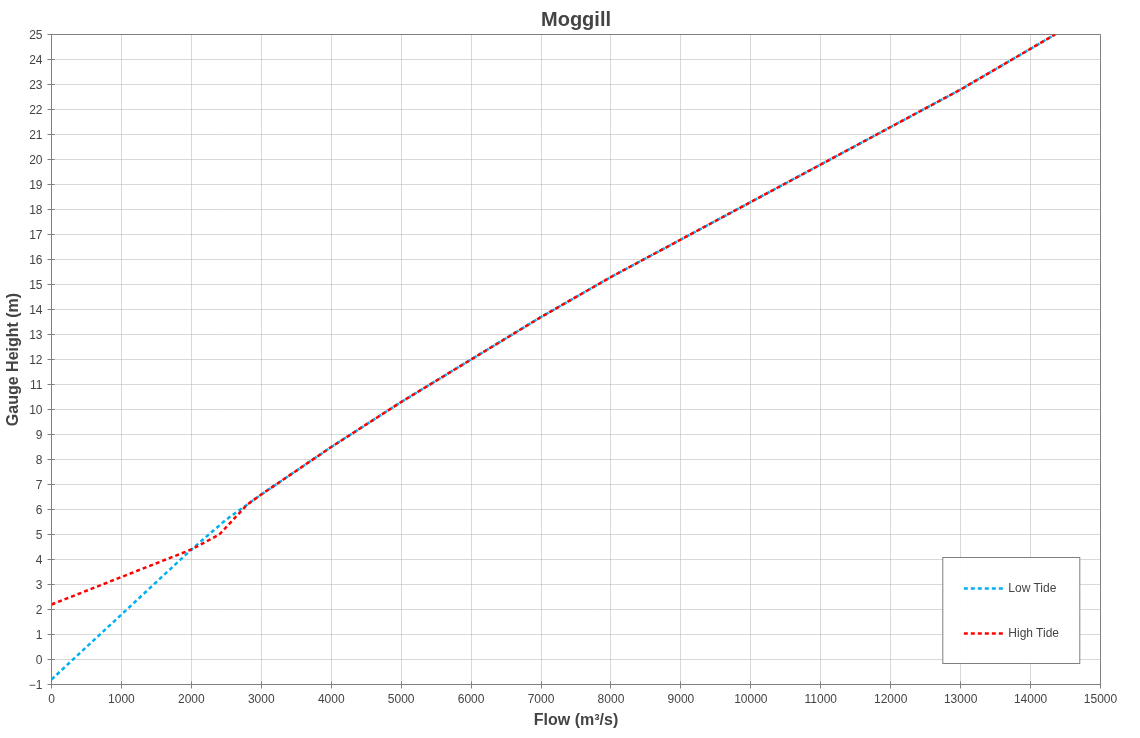 Image resolution: width=1140 pixels, height=738 pixels. Describe the element at coordinates (1033, 633) in the screenshot. I see `legend-label: High Tide` at that location.